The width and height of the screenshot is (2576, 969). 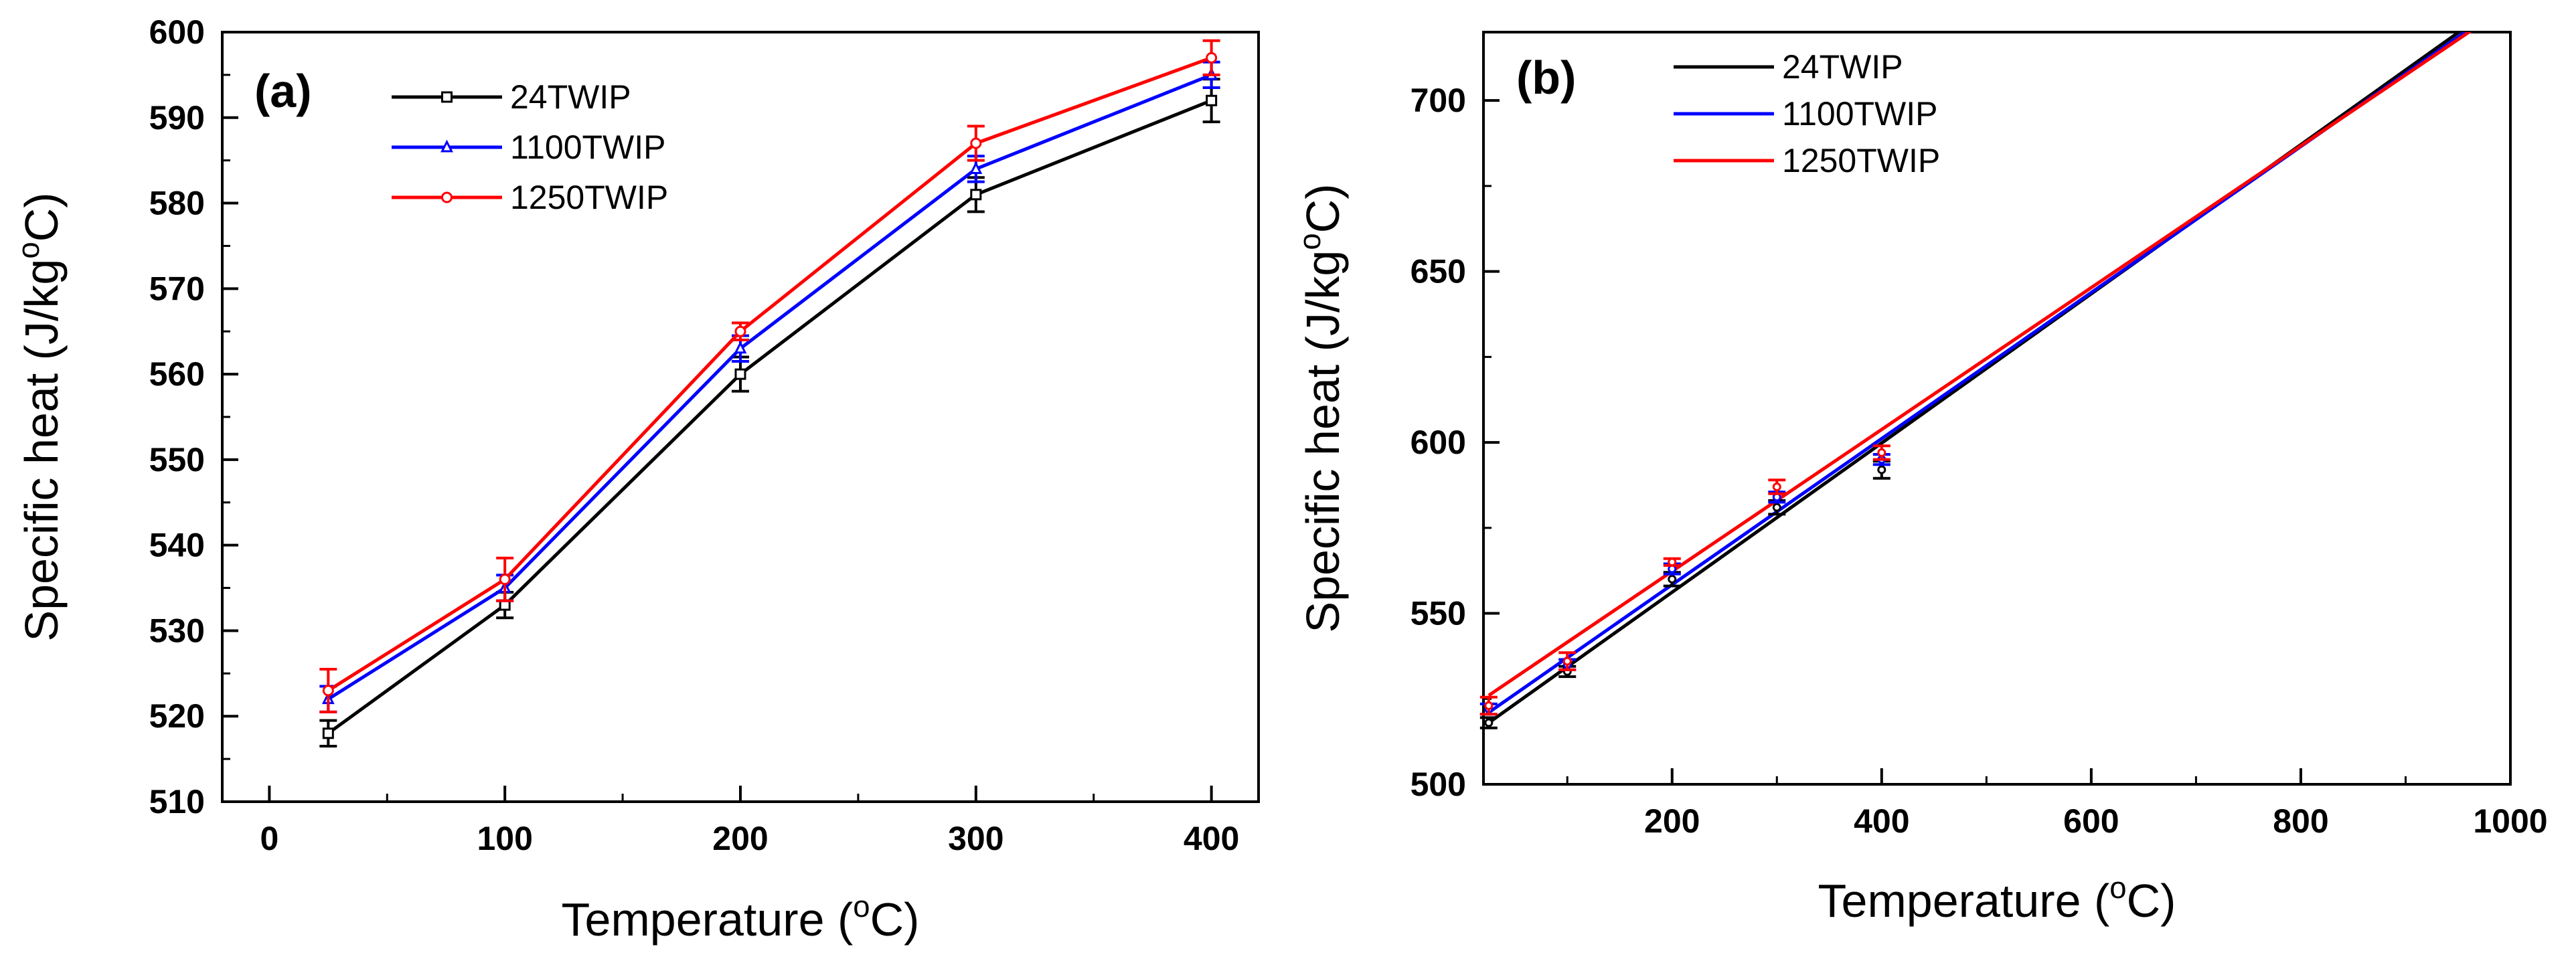 I want to click on legend-marker-24TWIP, so click(x=447, y=97).